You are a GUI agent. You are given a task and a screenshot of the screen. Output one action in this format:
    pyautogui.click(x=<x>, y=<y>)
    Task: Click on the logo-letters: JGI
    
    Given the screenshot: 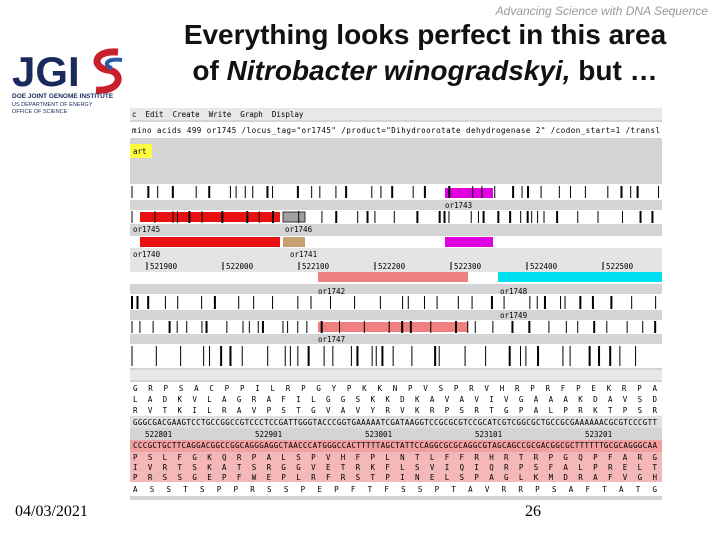 What is the action you would take?
    pyautogui.click(x=46, y=71)
    